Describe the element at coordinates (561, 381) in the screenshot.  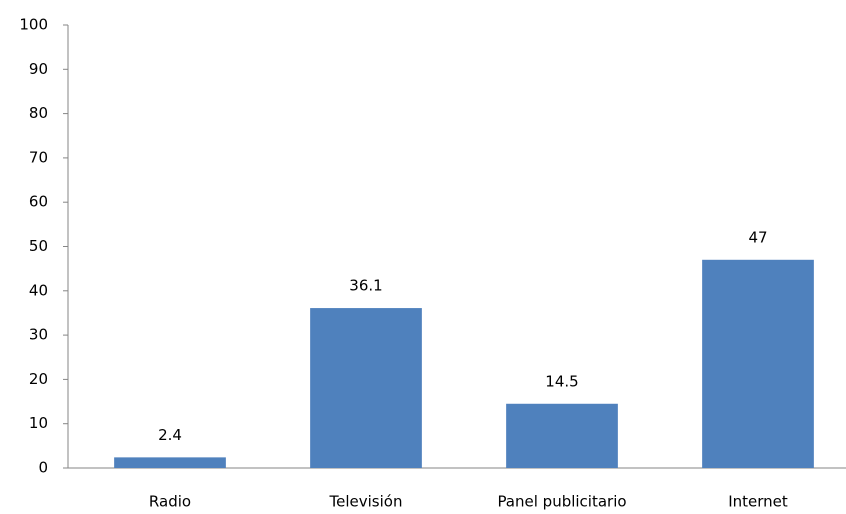
I see `data-label: 14.5` at that location.